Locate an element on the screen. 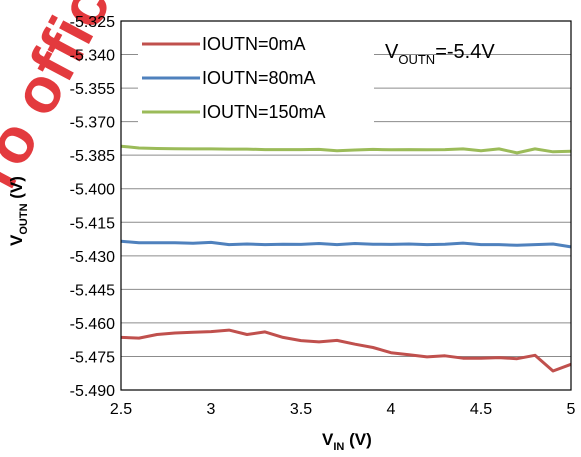 The width and height of the screenshot is (581, 457). legend: IOUTN=0mA IOUTN=80mA IOUTN=150mA is located at coordinates (256, 76).